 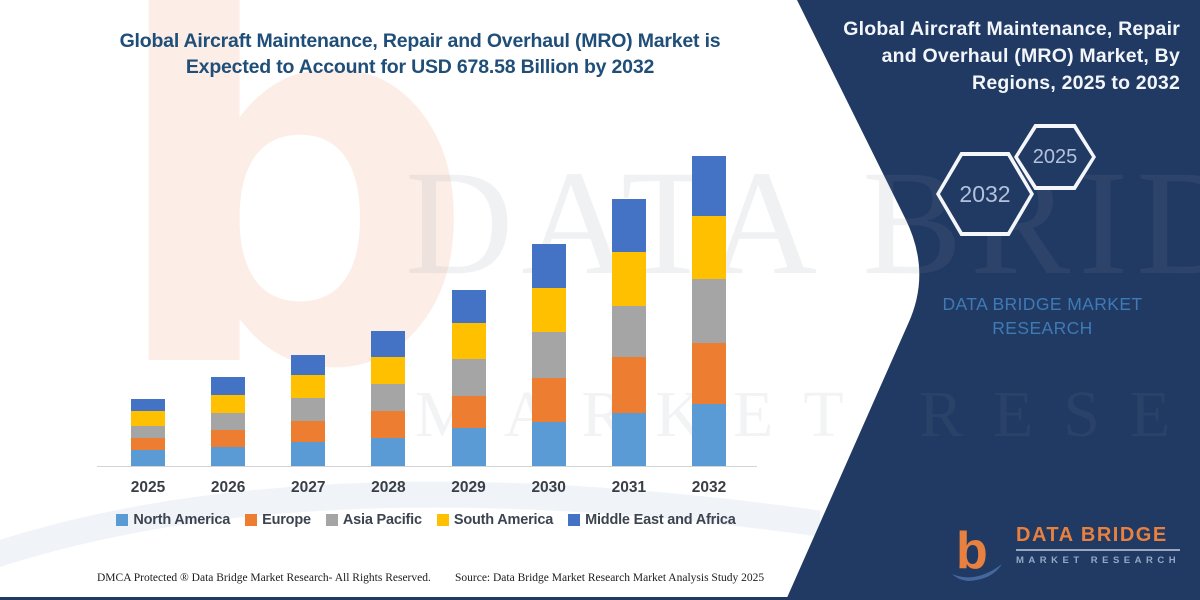 I want to click on legend-swatch-north-america, so click(x=122, y=520).